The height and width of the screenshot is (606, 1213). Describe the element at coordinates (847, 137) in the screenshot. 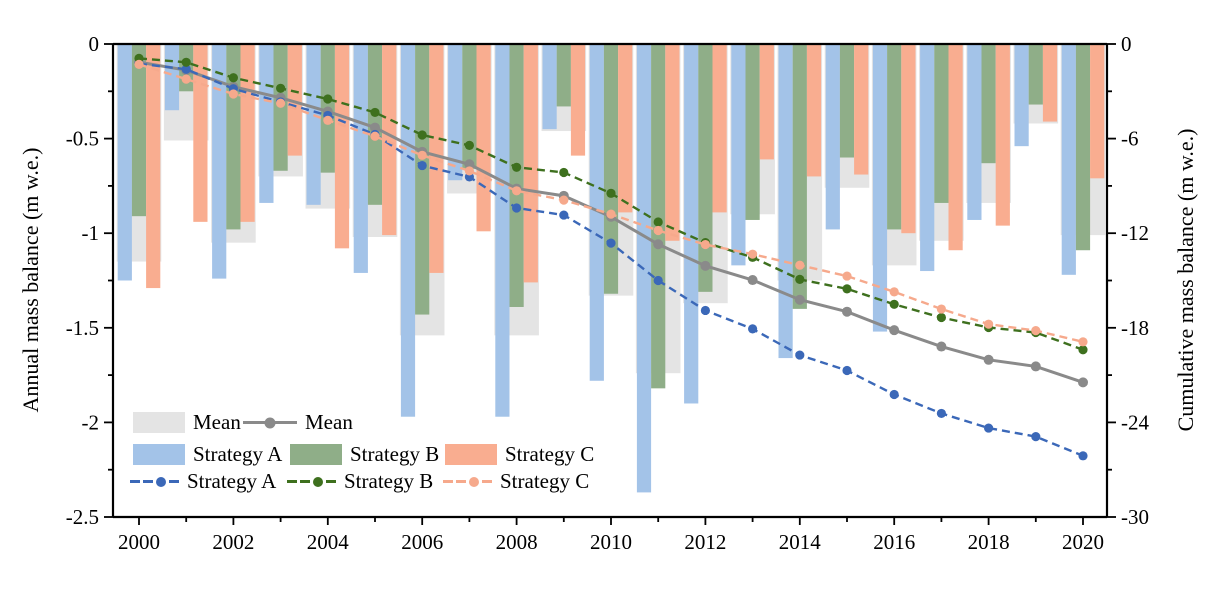

I see `bar-group-2015` at that location.